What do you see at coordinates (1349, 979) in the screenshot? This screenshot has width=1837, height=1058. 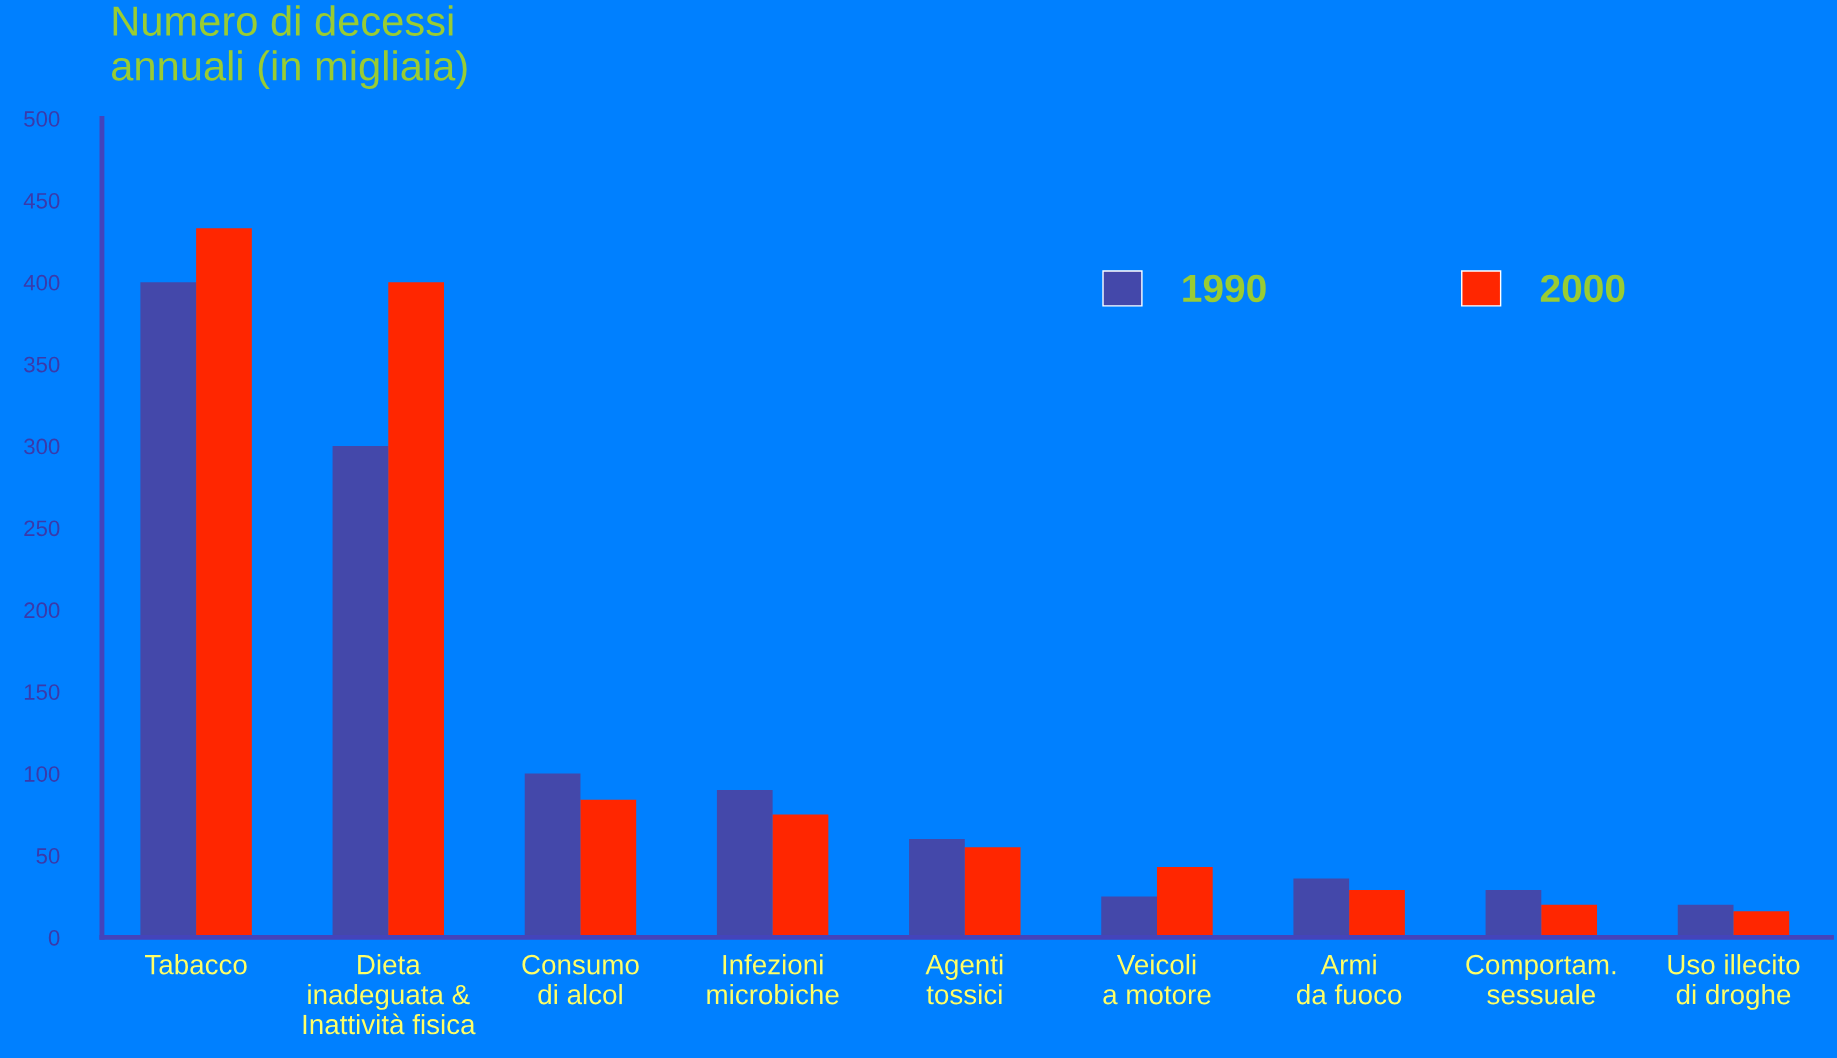 I see `x-tick-label: Armi da fuoco` at bounding box center [1349, 979].